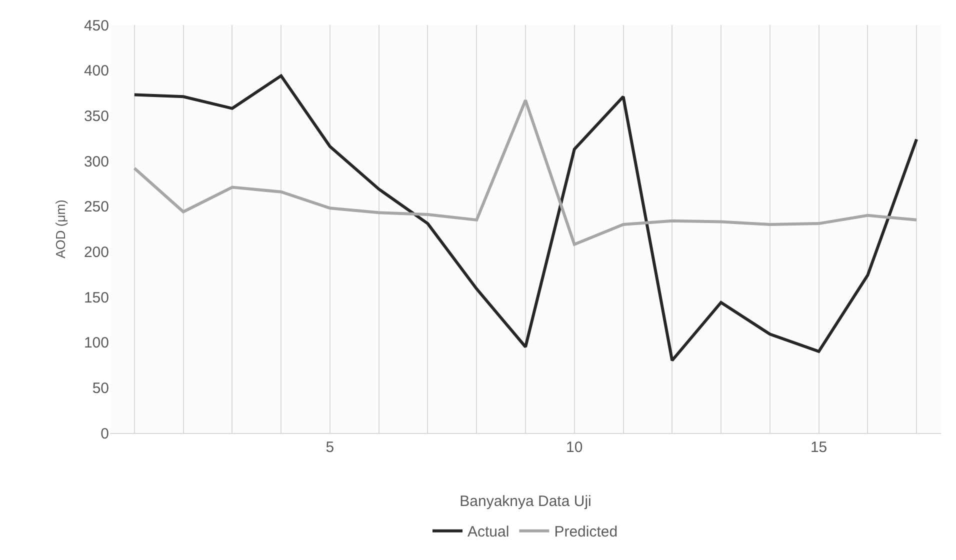 The image size is (956, 560). I want to click on y-tick-label: 50, so click(100, 388).